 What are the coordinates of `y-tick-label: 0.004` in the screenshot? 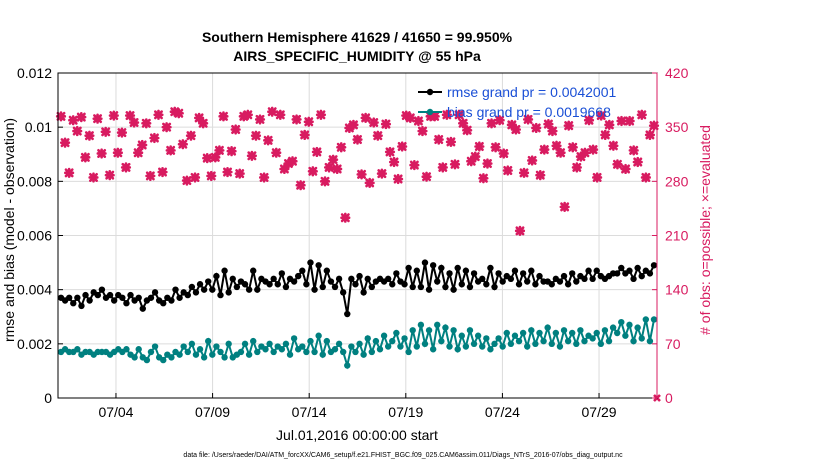 It's located at (34, 290).